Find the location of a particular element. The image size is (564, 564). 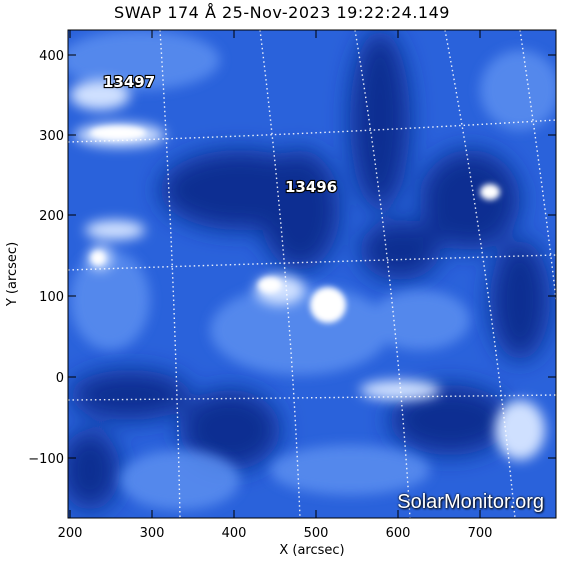

x-axis-title: X (arcsec) is located at coordinates (311, 550).